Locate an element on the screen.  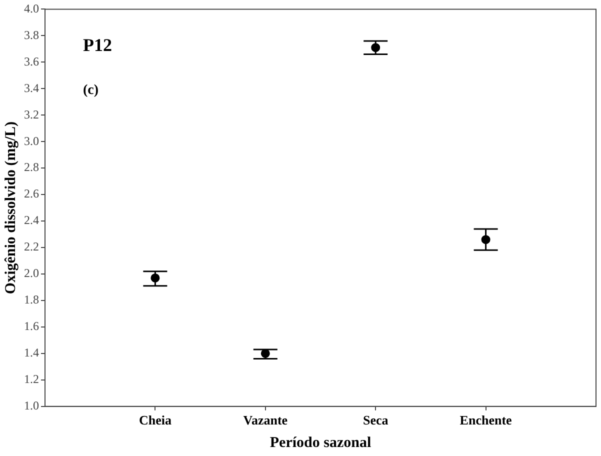
y-tick-label: 2.4 is located at coordinates (31, 220).